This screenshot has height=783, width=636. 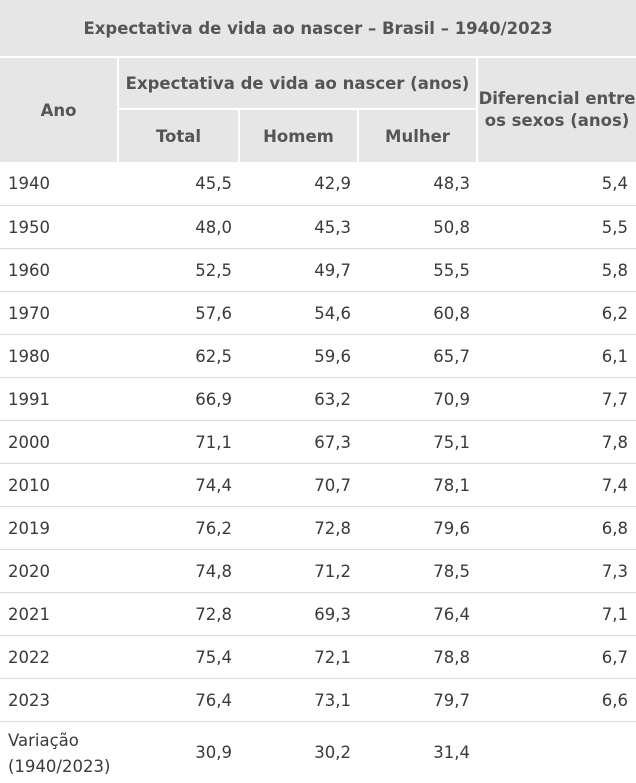 I want to click on cell-diff: 7,1, so click(x=556, y=613).